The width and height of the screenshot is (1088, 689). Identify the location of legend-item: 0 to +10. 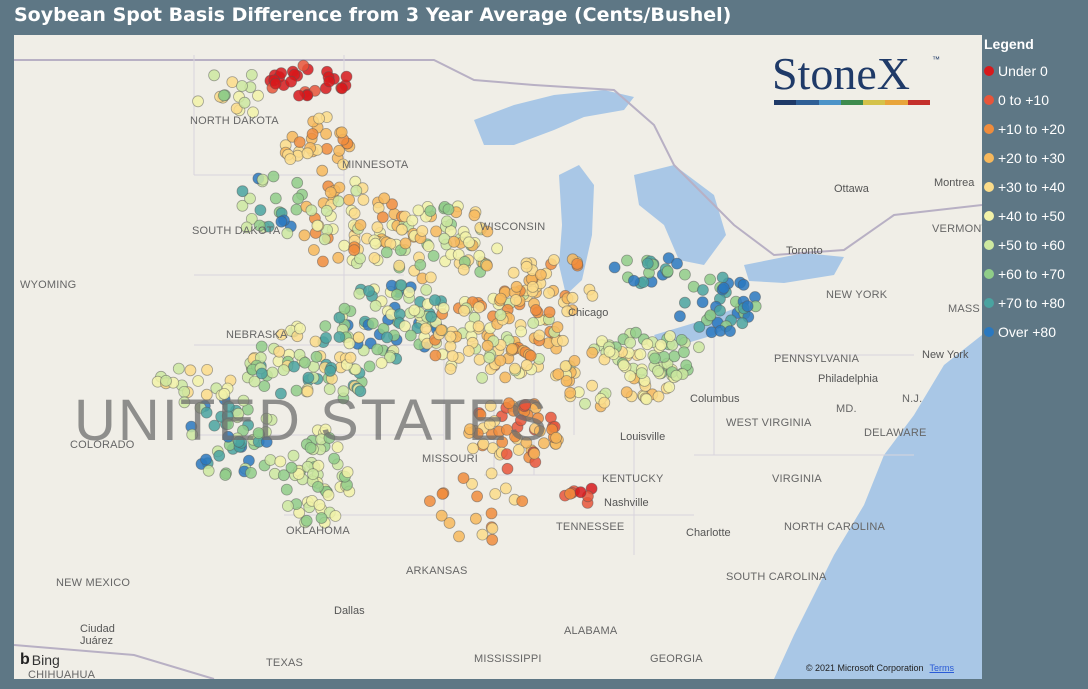
(1036, 99).